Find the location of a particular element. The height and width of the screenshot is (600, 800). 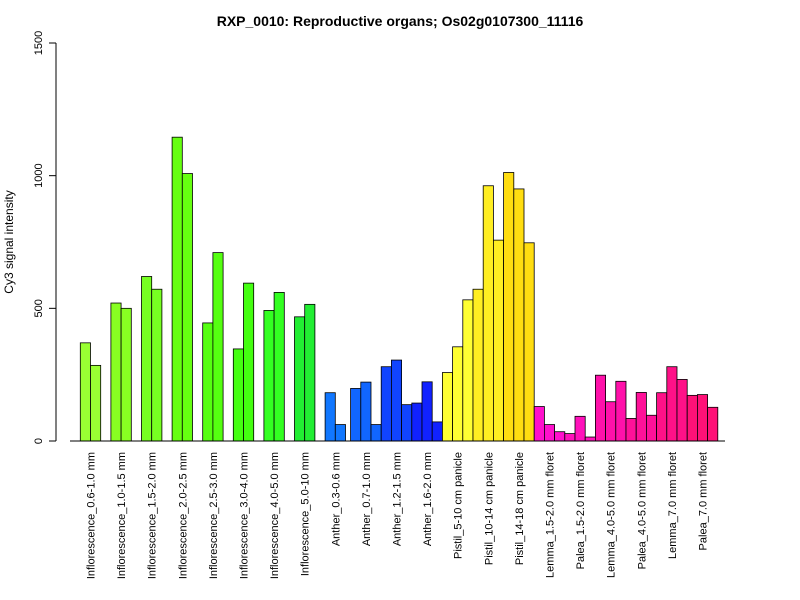

x-tick-label: Lemma_1.5-2.0 mm floret is located at coordinates (551, 515).